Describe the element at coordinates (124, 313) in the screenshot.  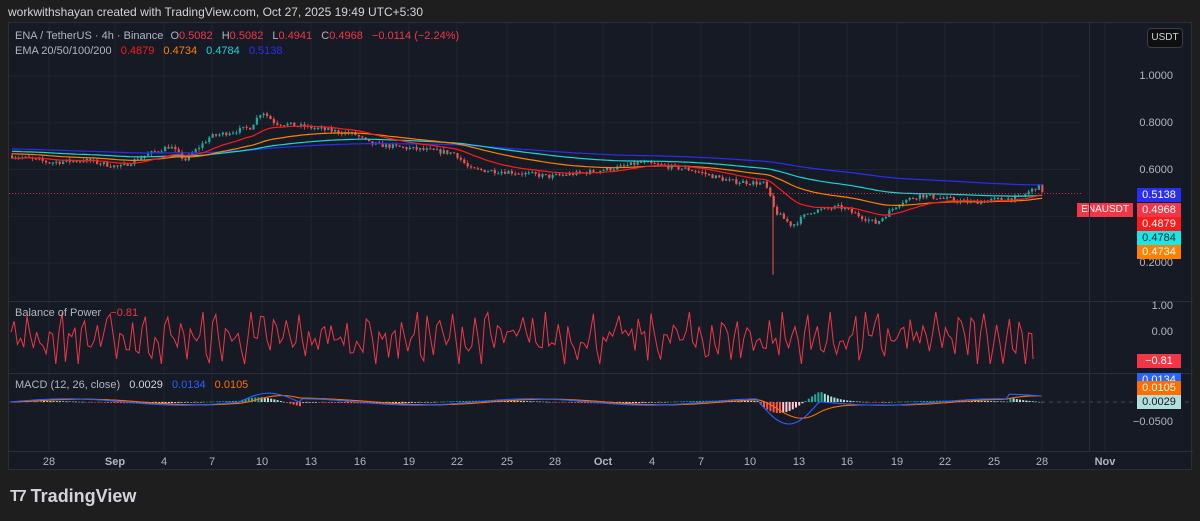
I see `bop-value: −0.81` at that location.